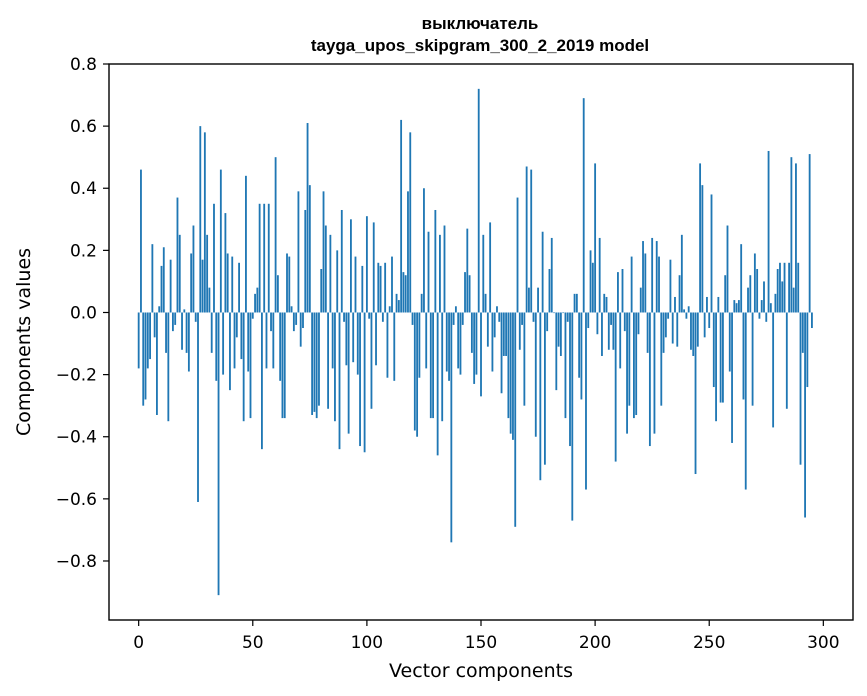  Describe the element at coordinates (76, 438) in the screenshot. I see `y-tick-label: −0.4` at that location.